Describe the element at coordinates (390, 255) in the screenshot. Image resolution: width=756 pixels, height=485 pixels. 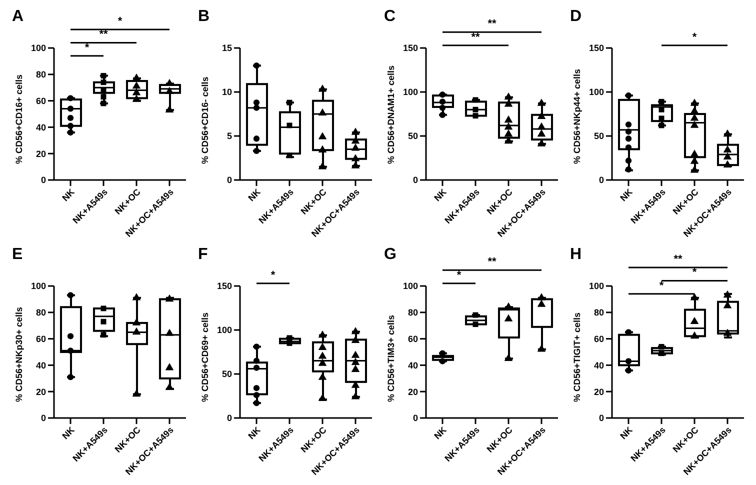
I see `chart-title: G` at that location.